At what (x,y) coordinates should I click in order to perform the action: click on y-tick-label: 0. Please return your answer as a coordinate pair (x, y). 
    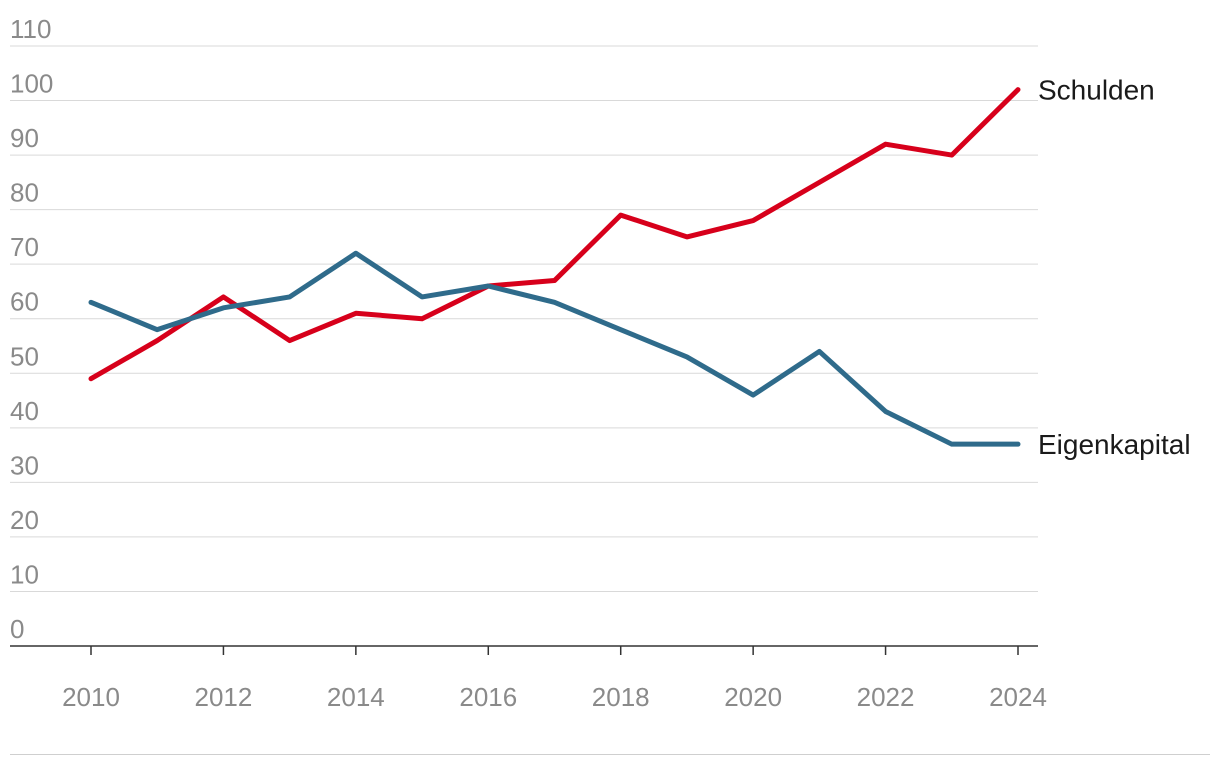
    Looking at the image, I should click on (17, 629).